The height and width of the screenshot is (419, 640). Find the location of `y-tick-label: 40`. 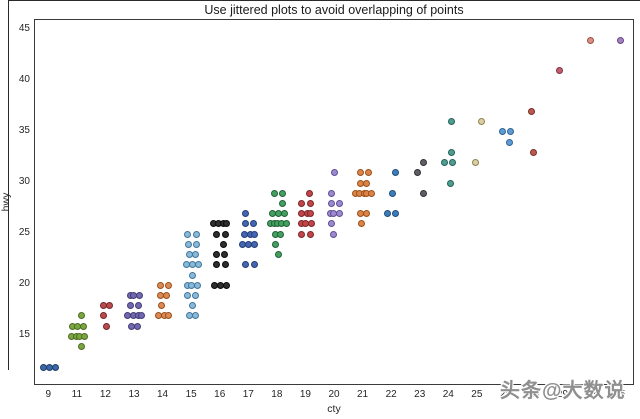

y-tick-label: 40 is located at coordinates (24, 79).